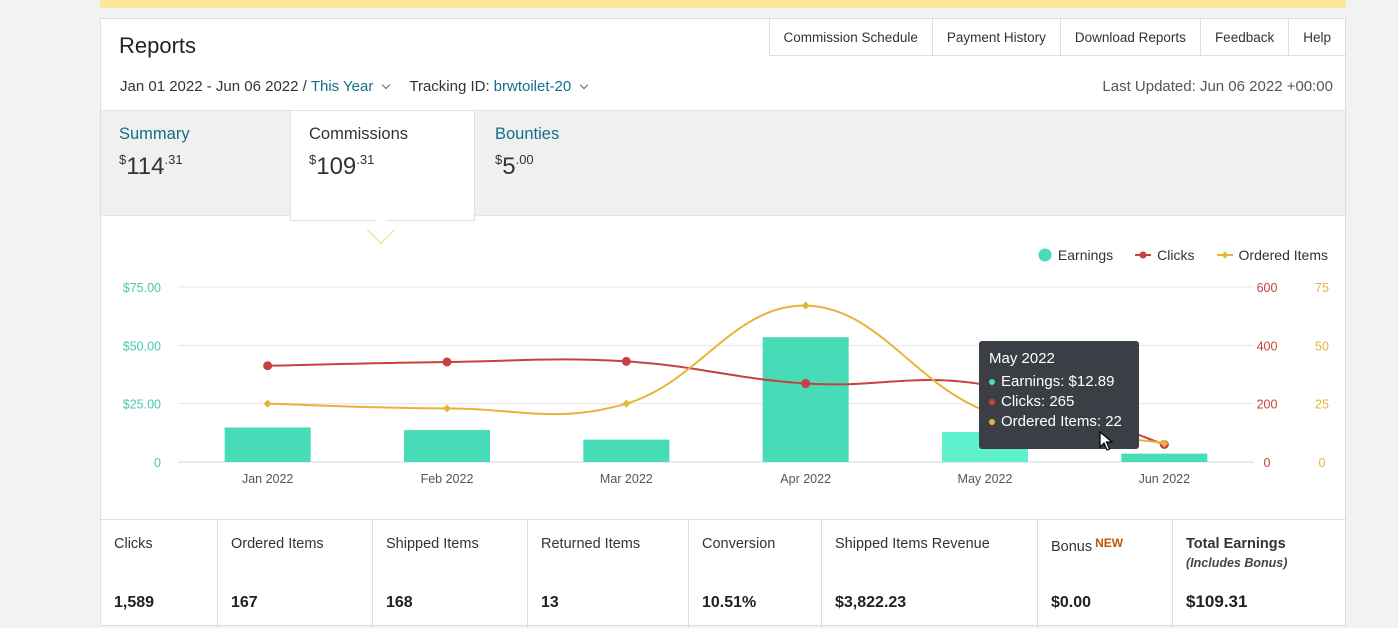 This screenshot has height=628, width=1398. I want to click on tooltip-title: May 2022, so click(1022, 358).